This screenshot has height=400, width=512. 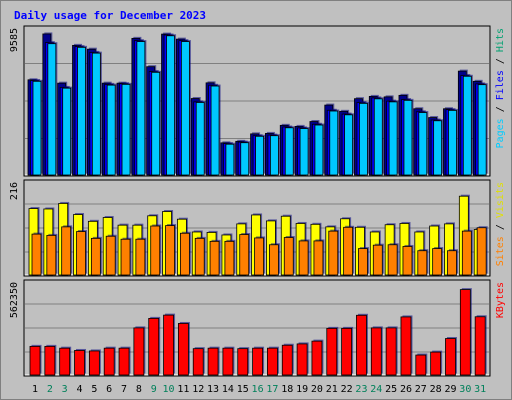 I want to click on x-tick-label: 30, so click(x=465, y=389).